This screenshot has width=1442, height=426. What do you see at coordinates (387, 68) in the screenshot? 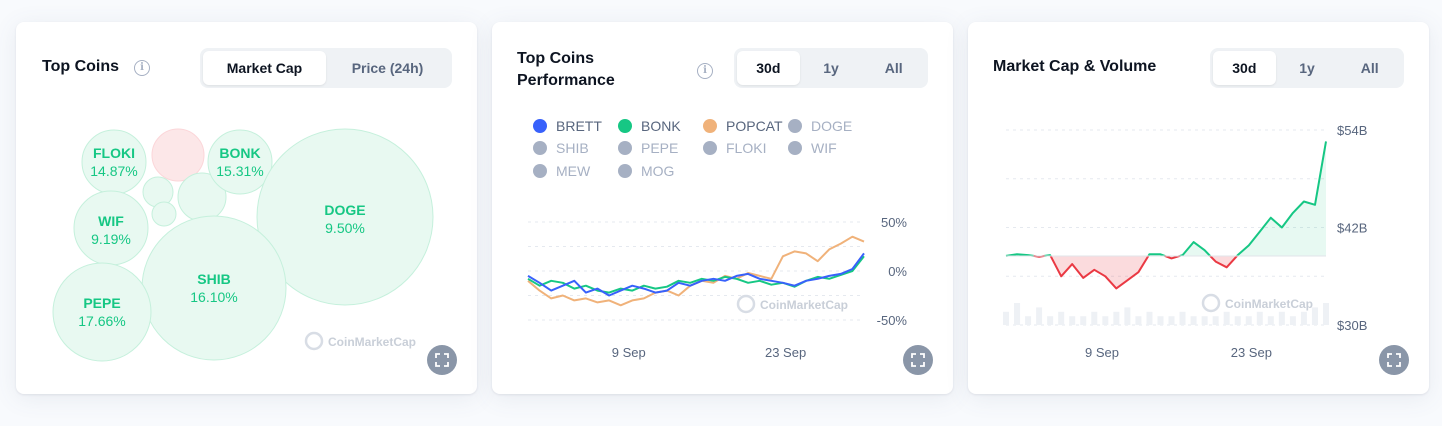
I see `tab-price-24h: Price (24h)` at bounding box center [387, 68].